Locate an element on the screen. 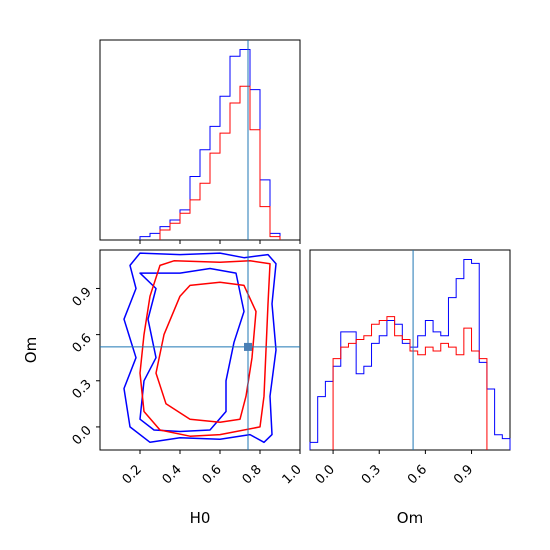 The height and width of the screenshot is (550, 550). hist-H0-series-blue is located at coordinates (210, 144).